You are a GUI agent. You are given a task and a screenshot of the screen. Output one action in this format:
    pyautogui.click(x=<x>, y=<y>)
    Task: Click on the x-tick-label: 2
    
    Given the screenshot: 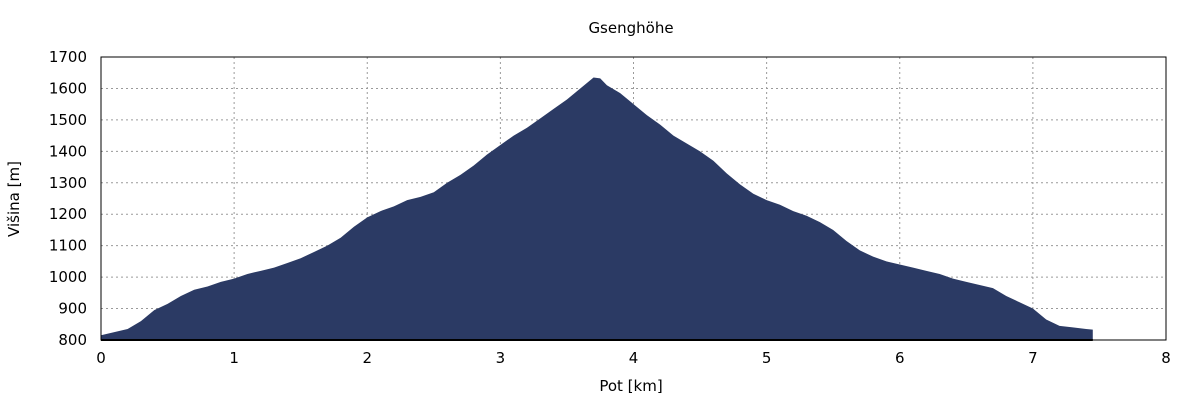 What is the action you would take?
    pyautogui.click(x=367, y=358)
    